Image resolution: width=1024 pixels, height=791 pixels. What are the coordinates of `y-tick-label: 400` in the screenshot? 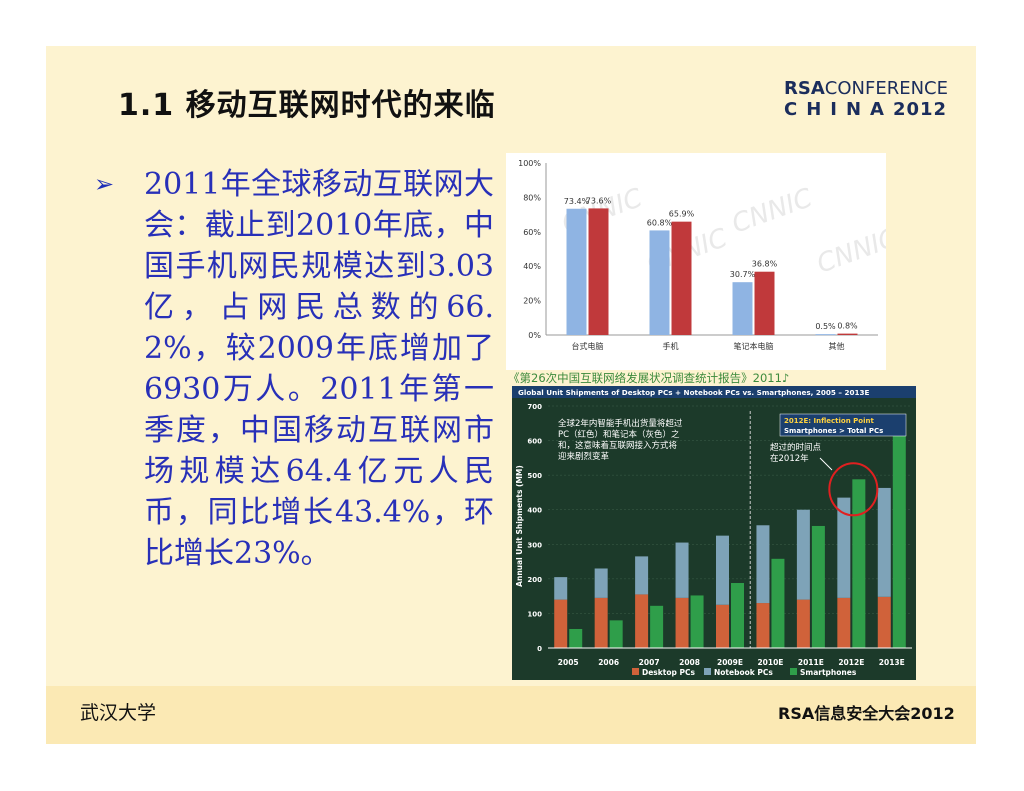 It's located at (534, 511).